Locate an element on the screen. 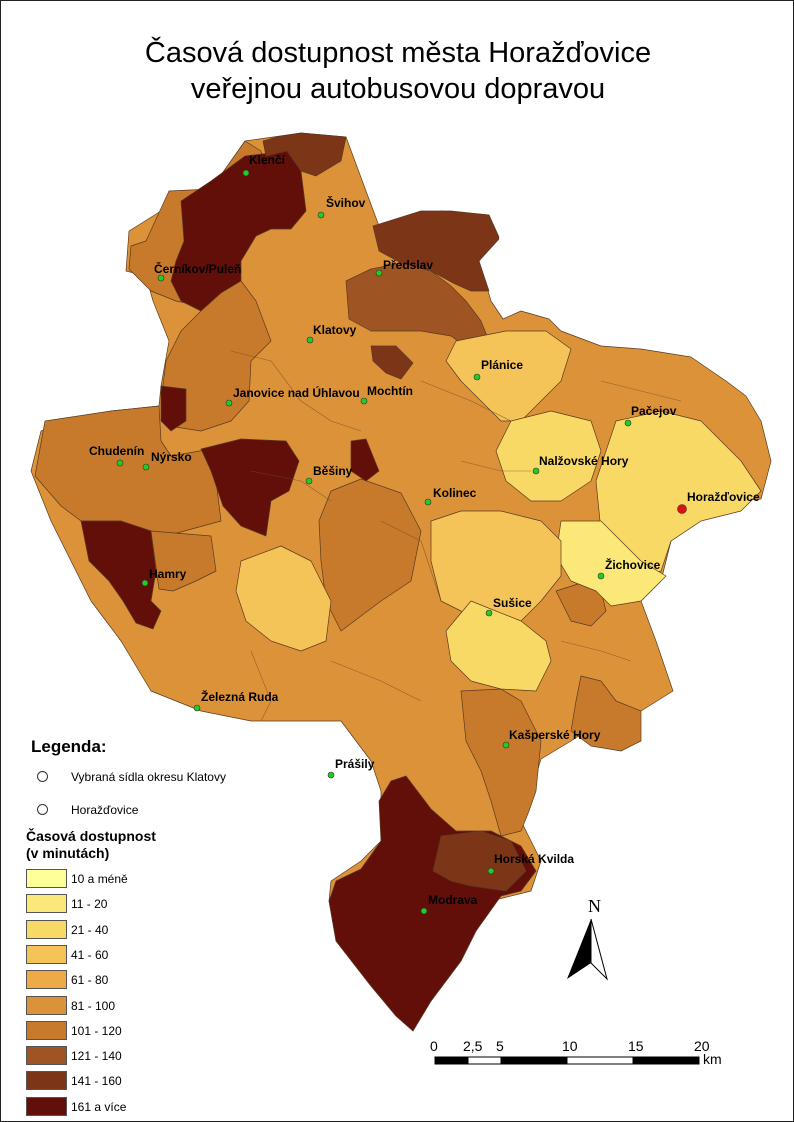 The height and width of the screenshot is (1122, 794). place-label: Janovice nad Úhlavou is located at coordinates (296, 393).